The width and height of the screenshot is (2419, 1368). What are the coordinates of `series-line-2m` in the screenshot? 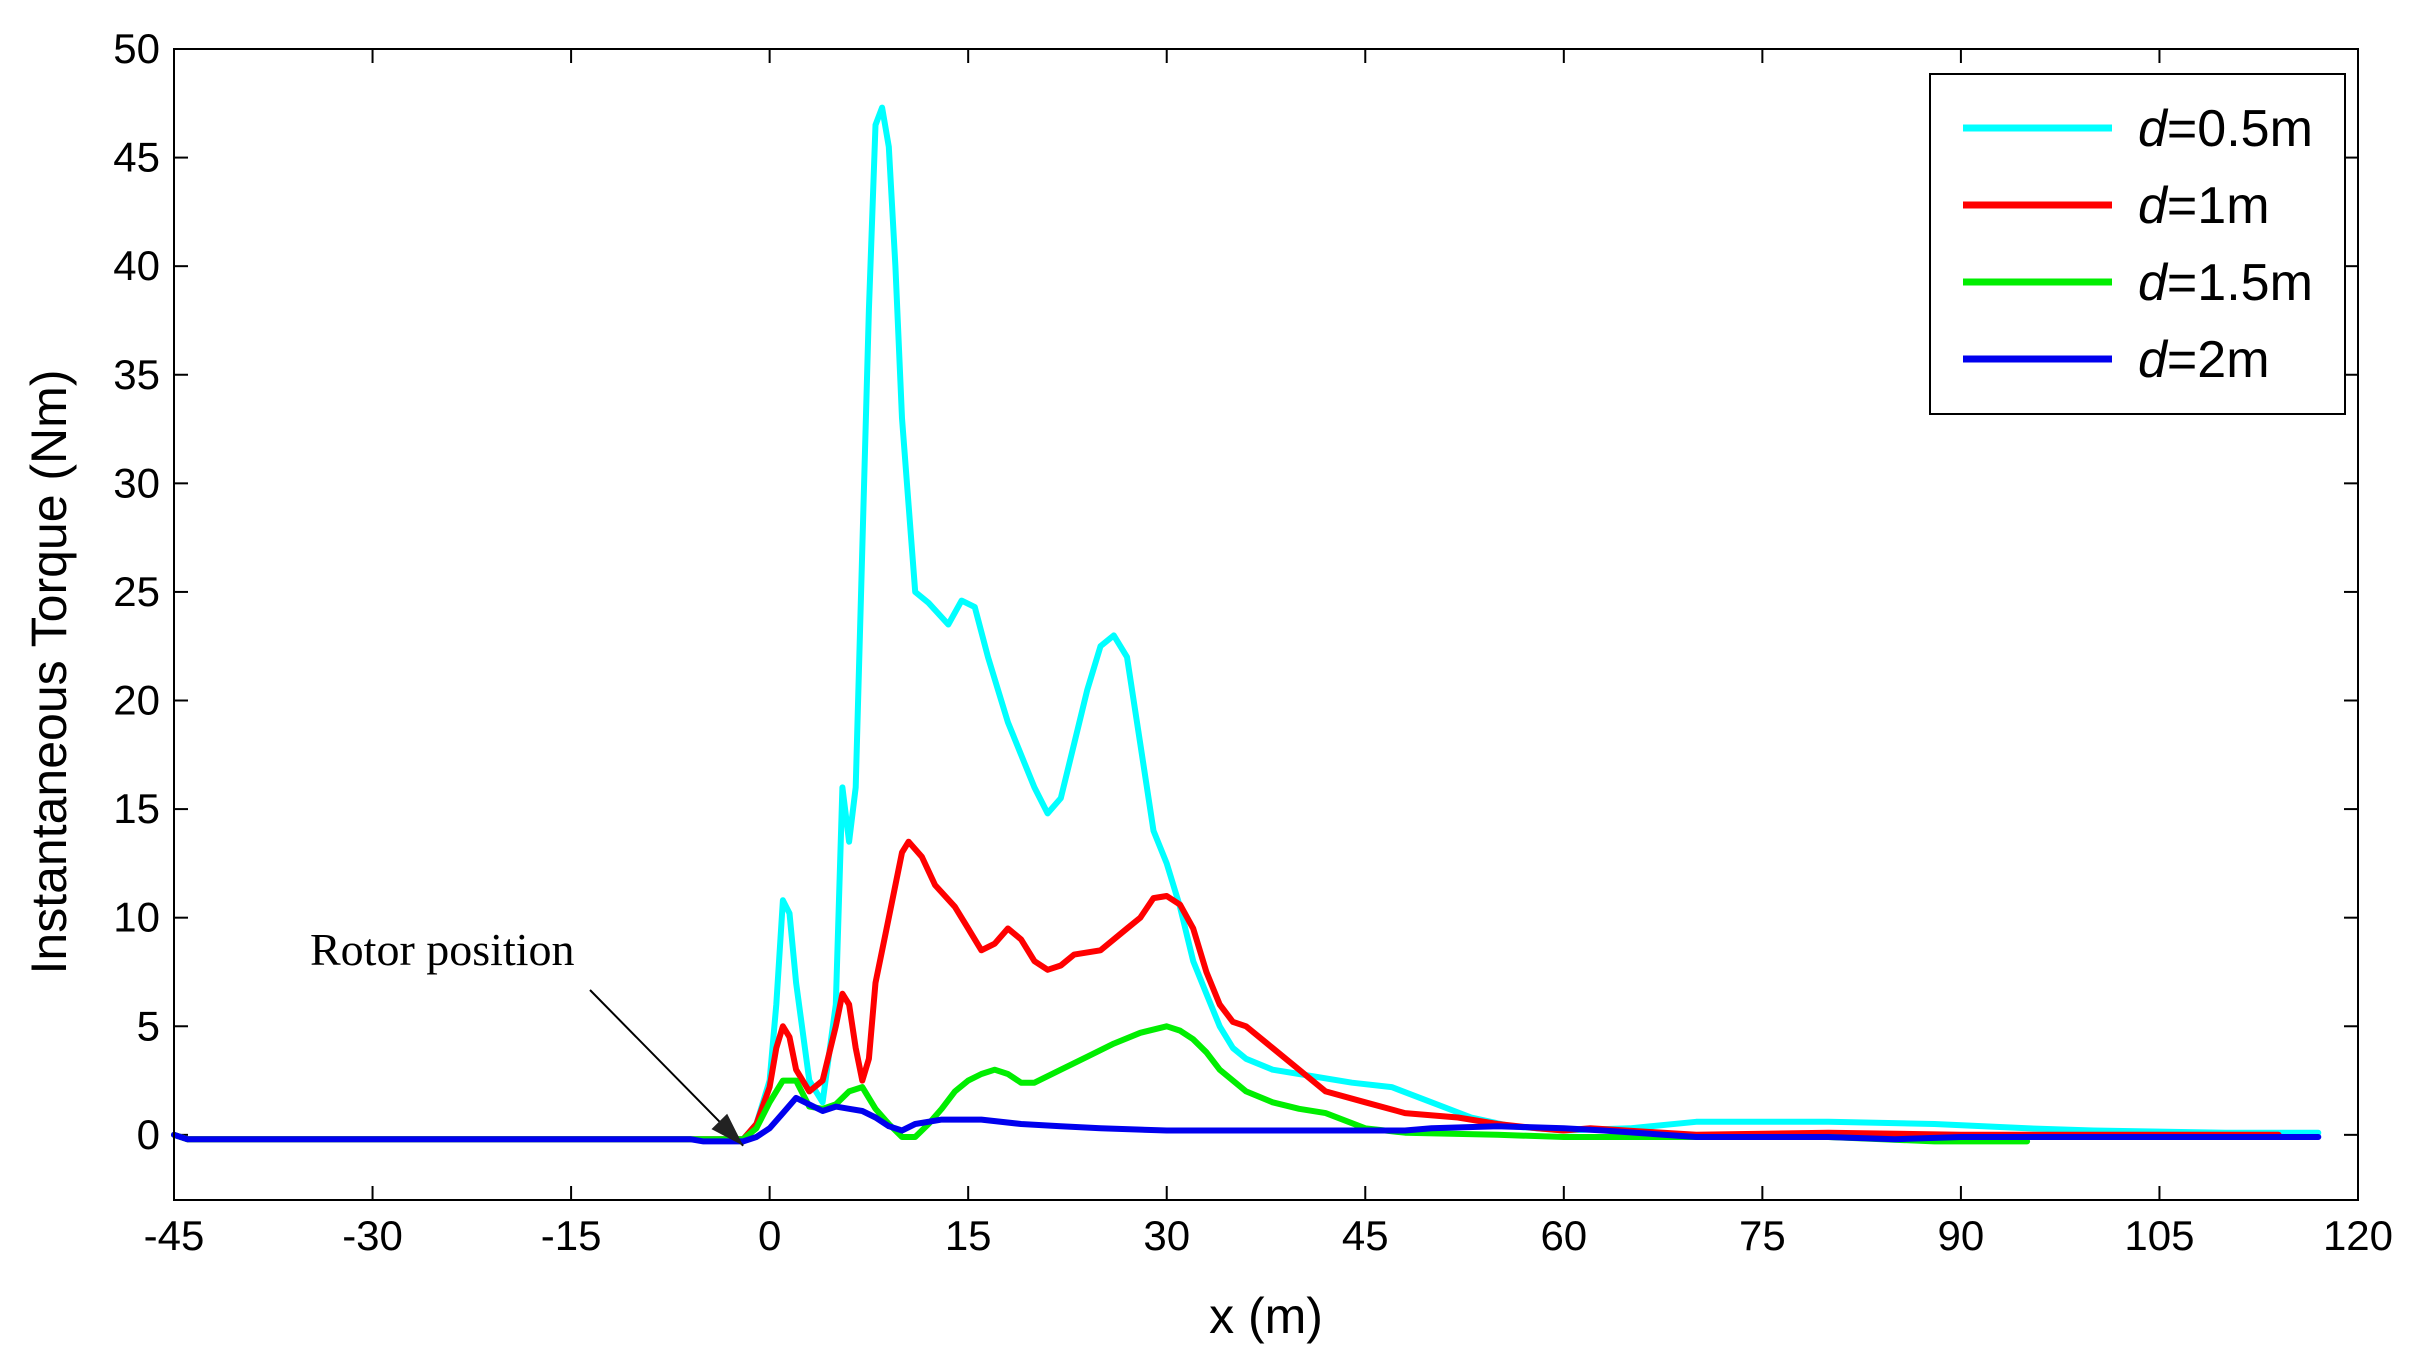 It's located at (1246, 1119).